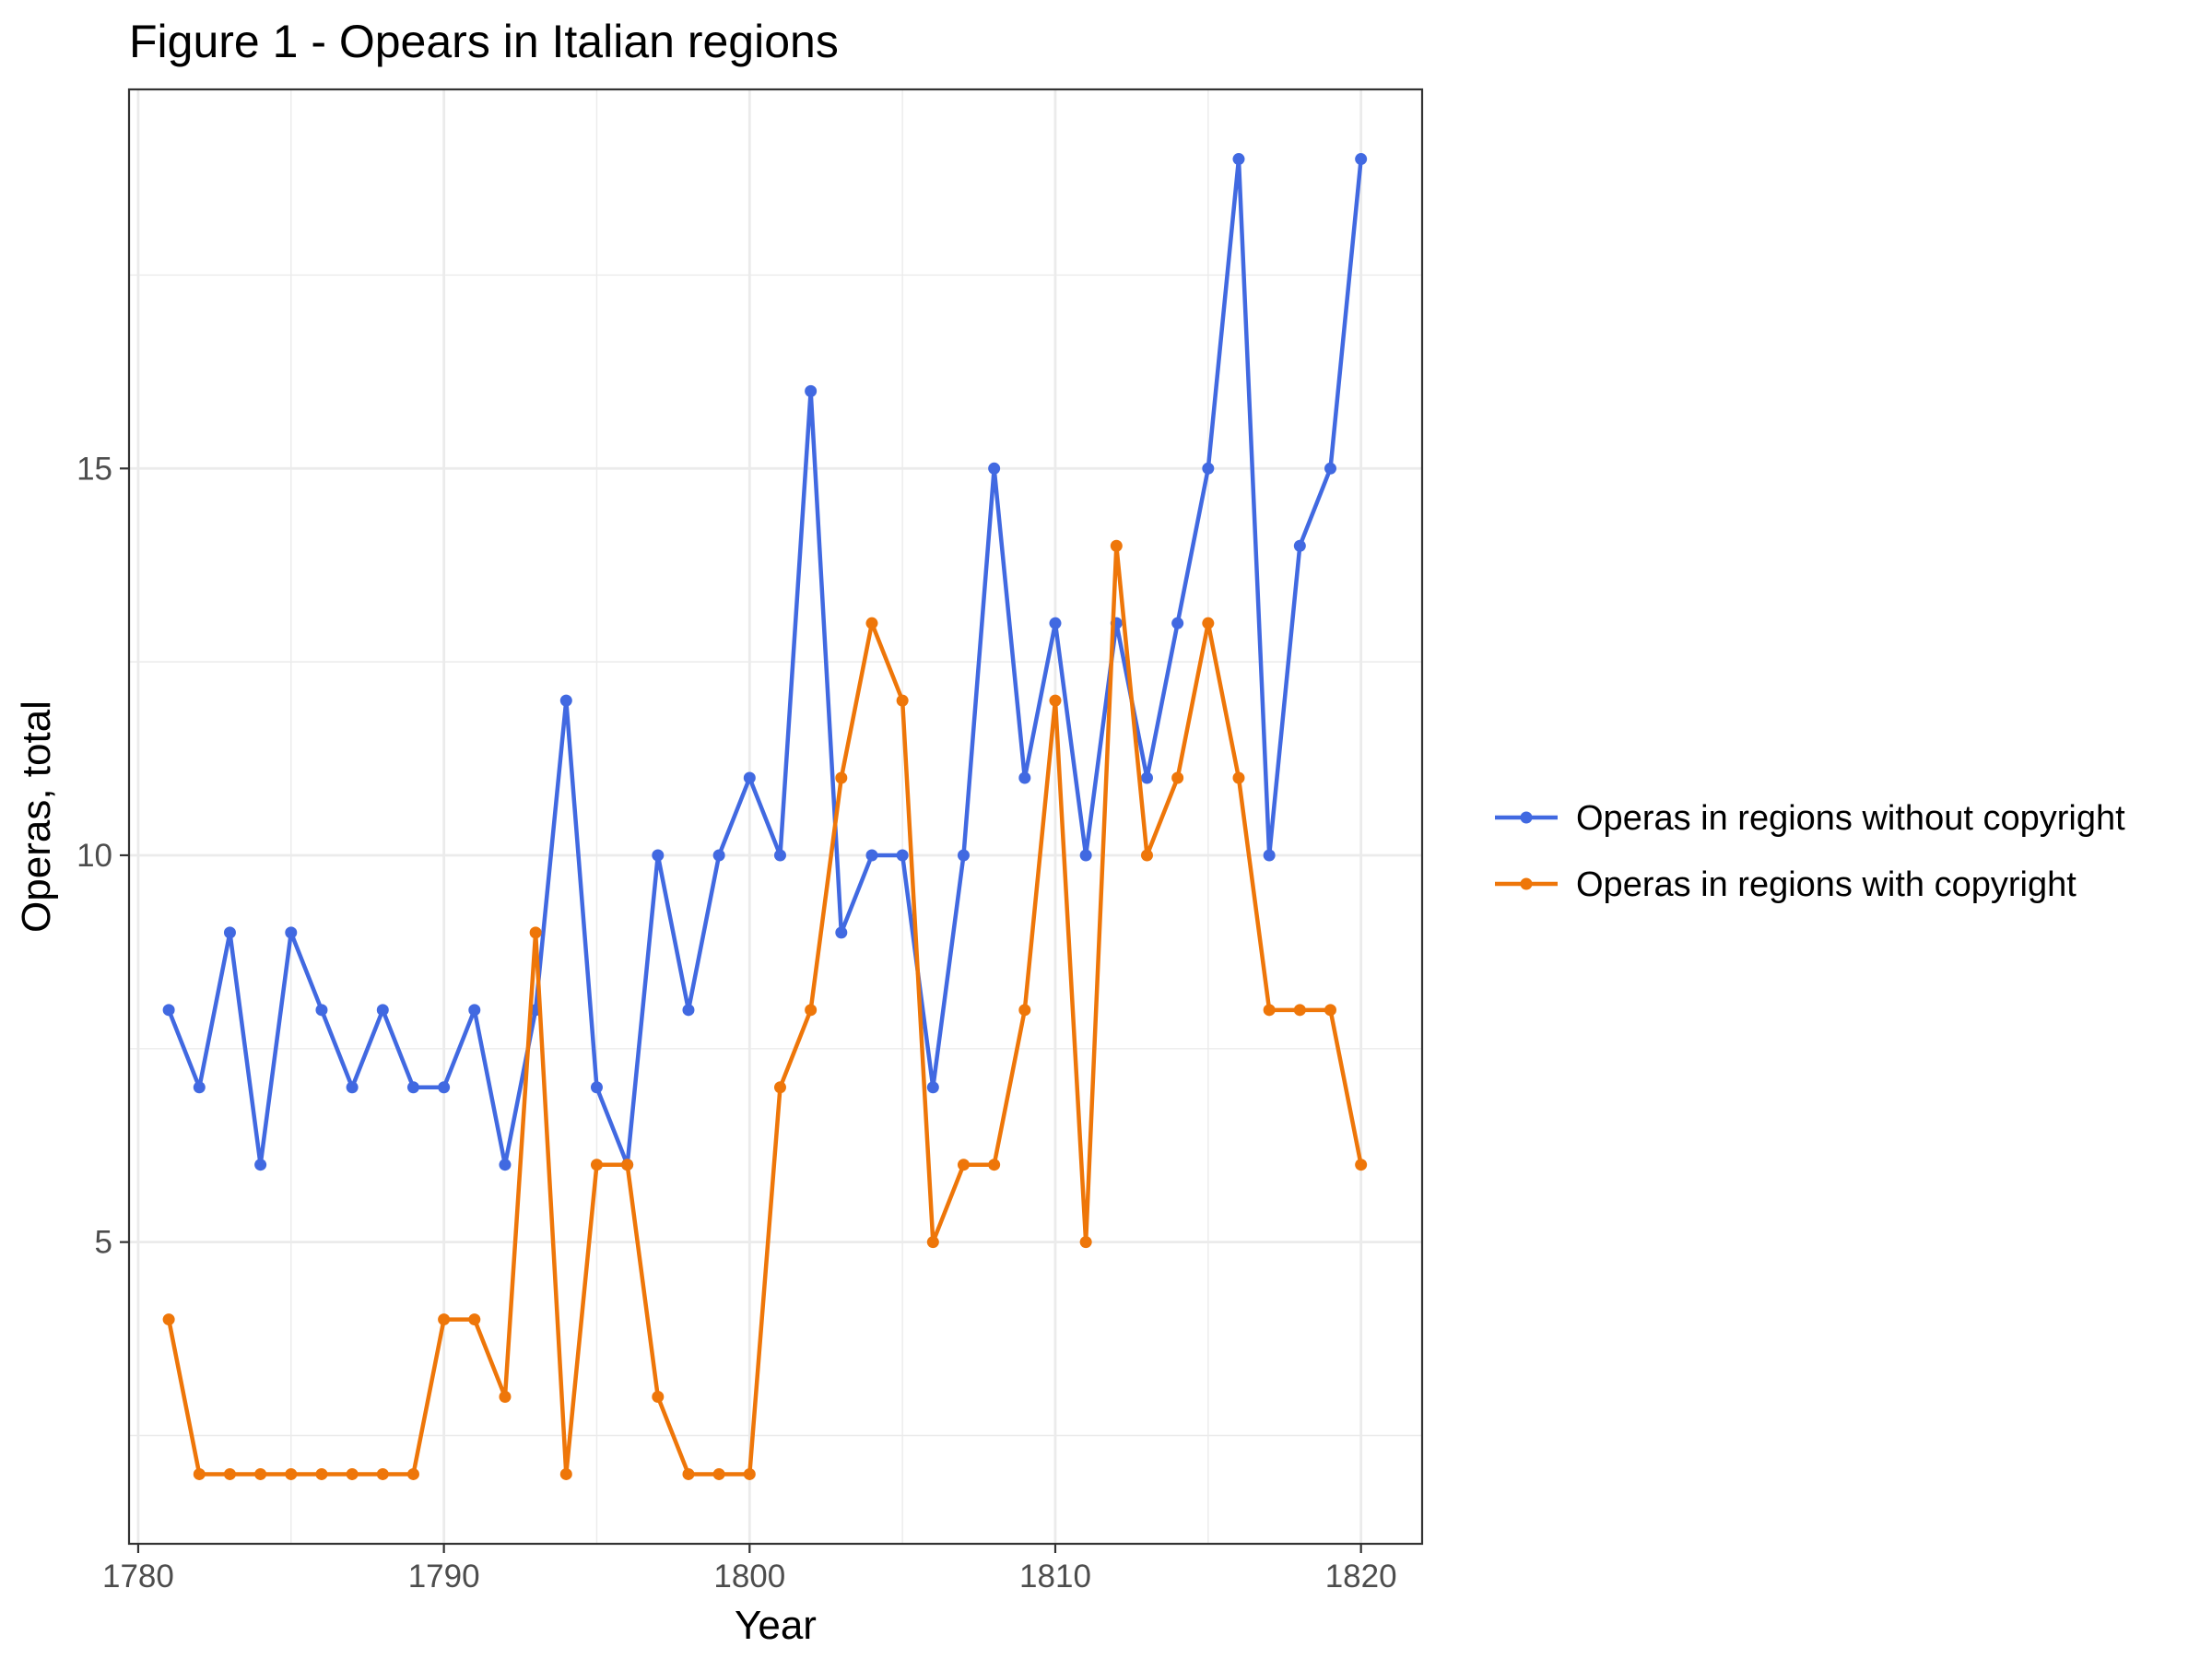 The width and height of the screenshot is (2212, 1659). What do you see at coordinates (444, 1576) in the screenshot?
I see `x-tick-label-1: 1790` at bounding box center [444, 1576].